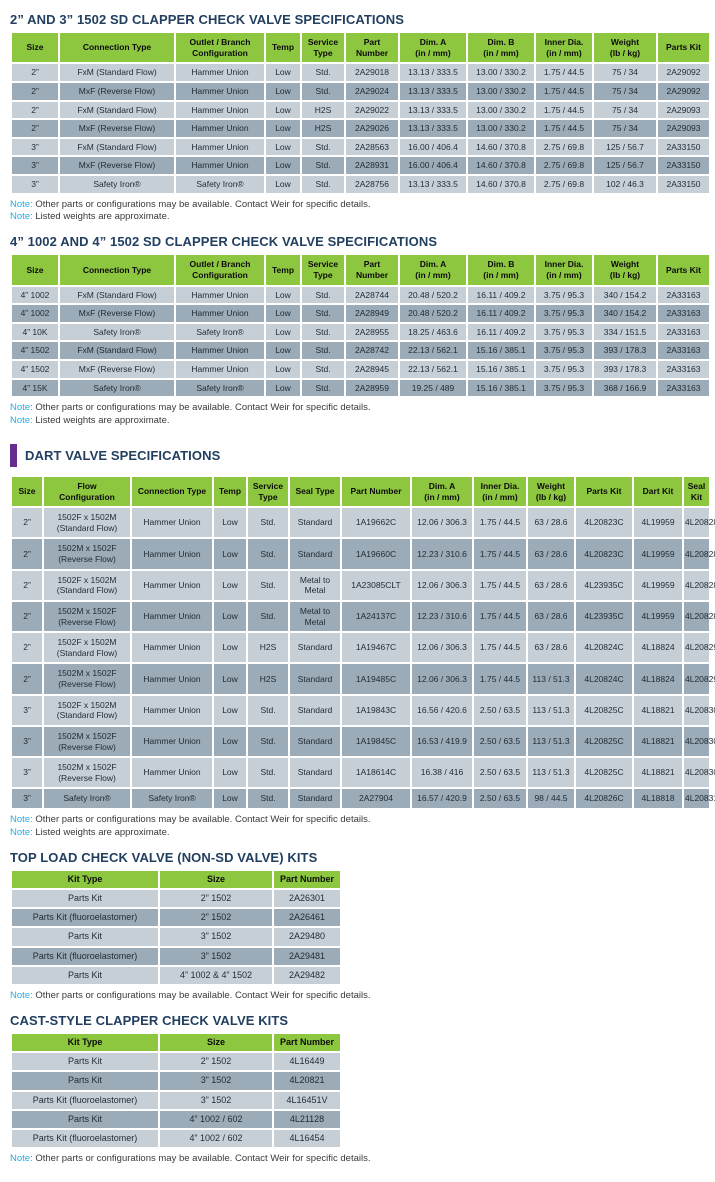 The width and height of the screenshot is (715, 1182). I want to click on cell: 2”, so click(35, 72).